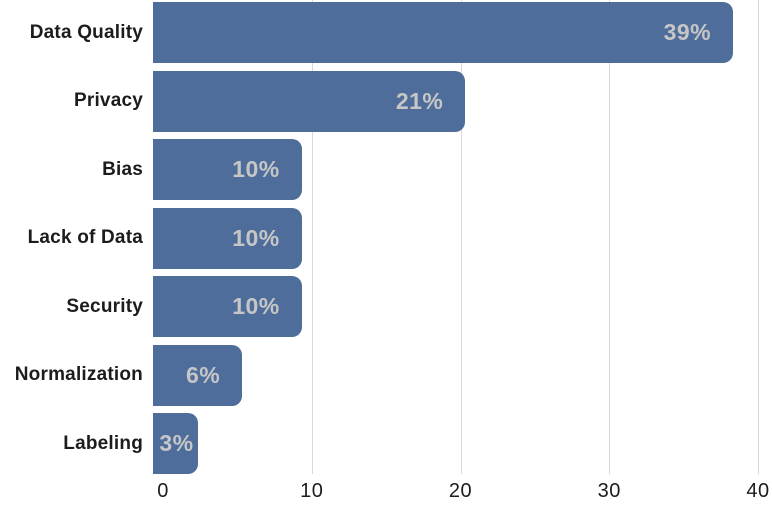  Describe the element at coordinates (86, 32) in the screenshot. I see `category-label: Data Quality` at that location.